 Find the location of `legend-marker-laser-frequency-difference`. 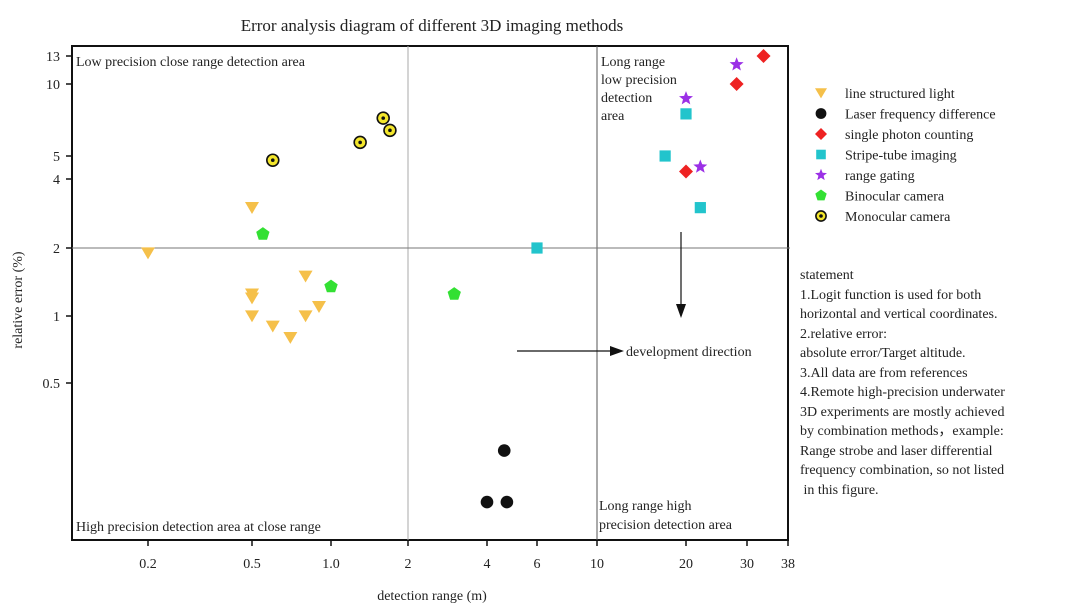

legend-marker-laser-frequency-difference is located at coordinates (821, 113).